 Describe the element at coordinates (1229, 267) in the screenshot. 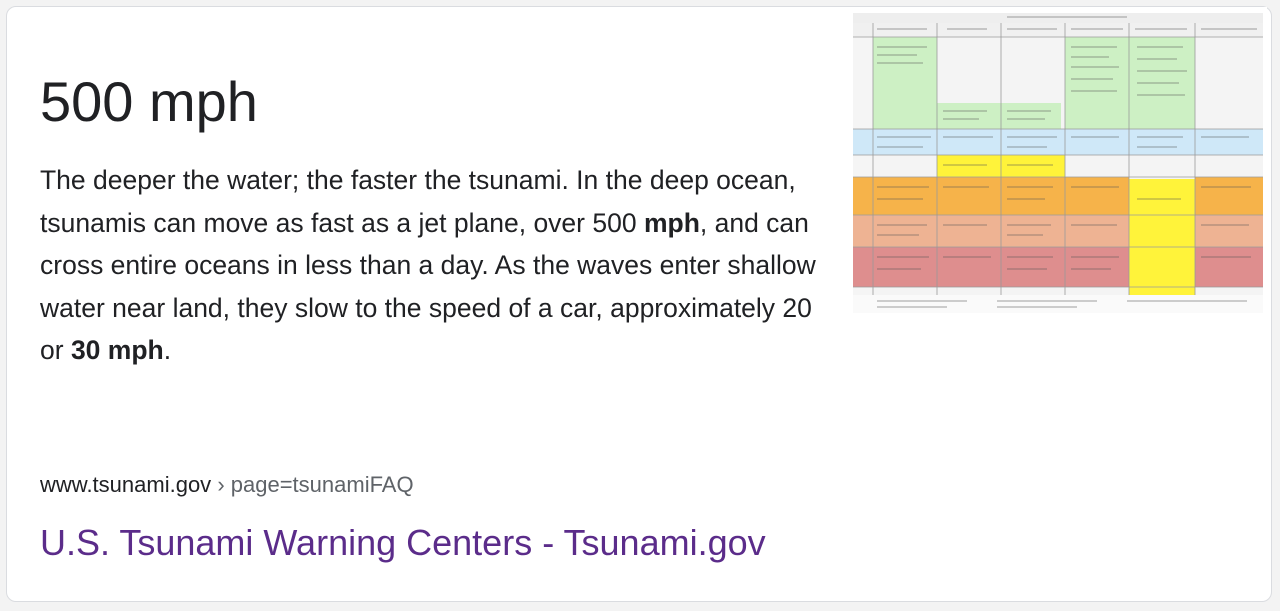

I see `red-band-right` at that location.